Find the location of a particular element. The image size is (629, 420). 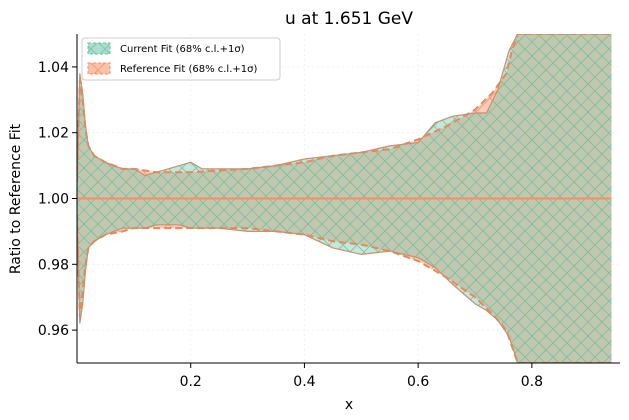

y-tick-label: 0.96 is located at coordinates (53, 331).